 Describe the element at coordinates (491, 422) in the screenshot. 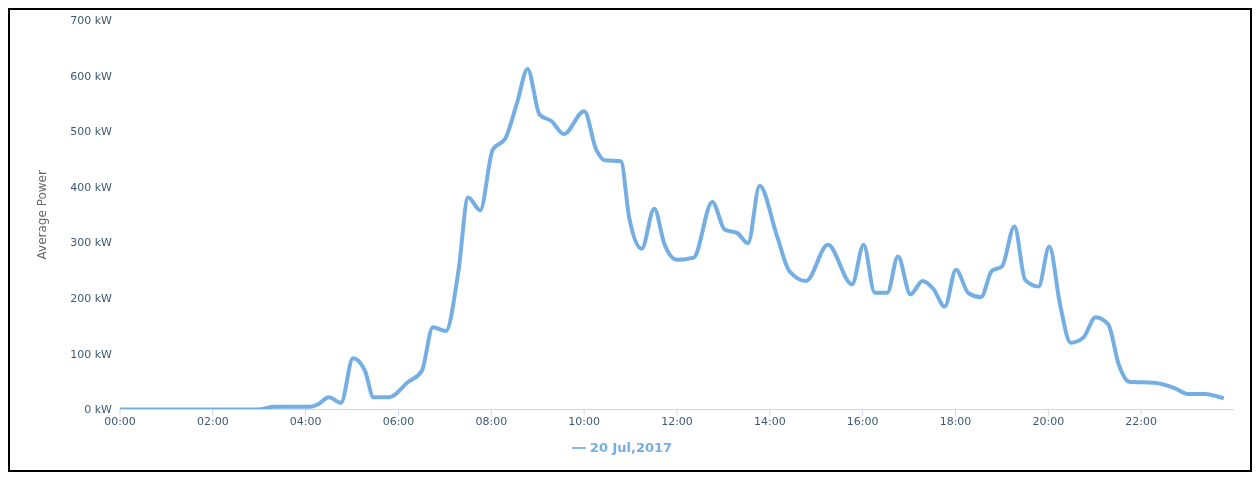

I see `x-tick-label: 08:00` at that location.